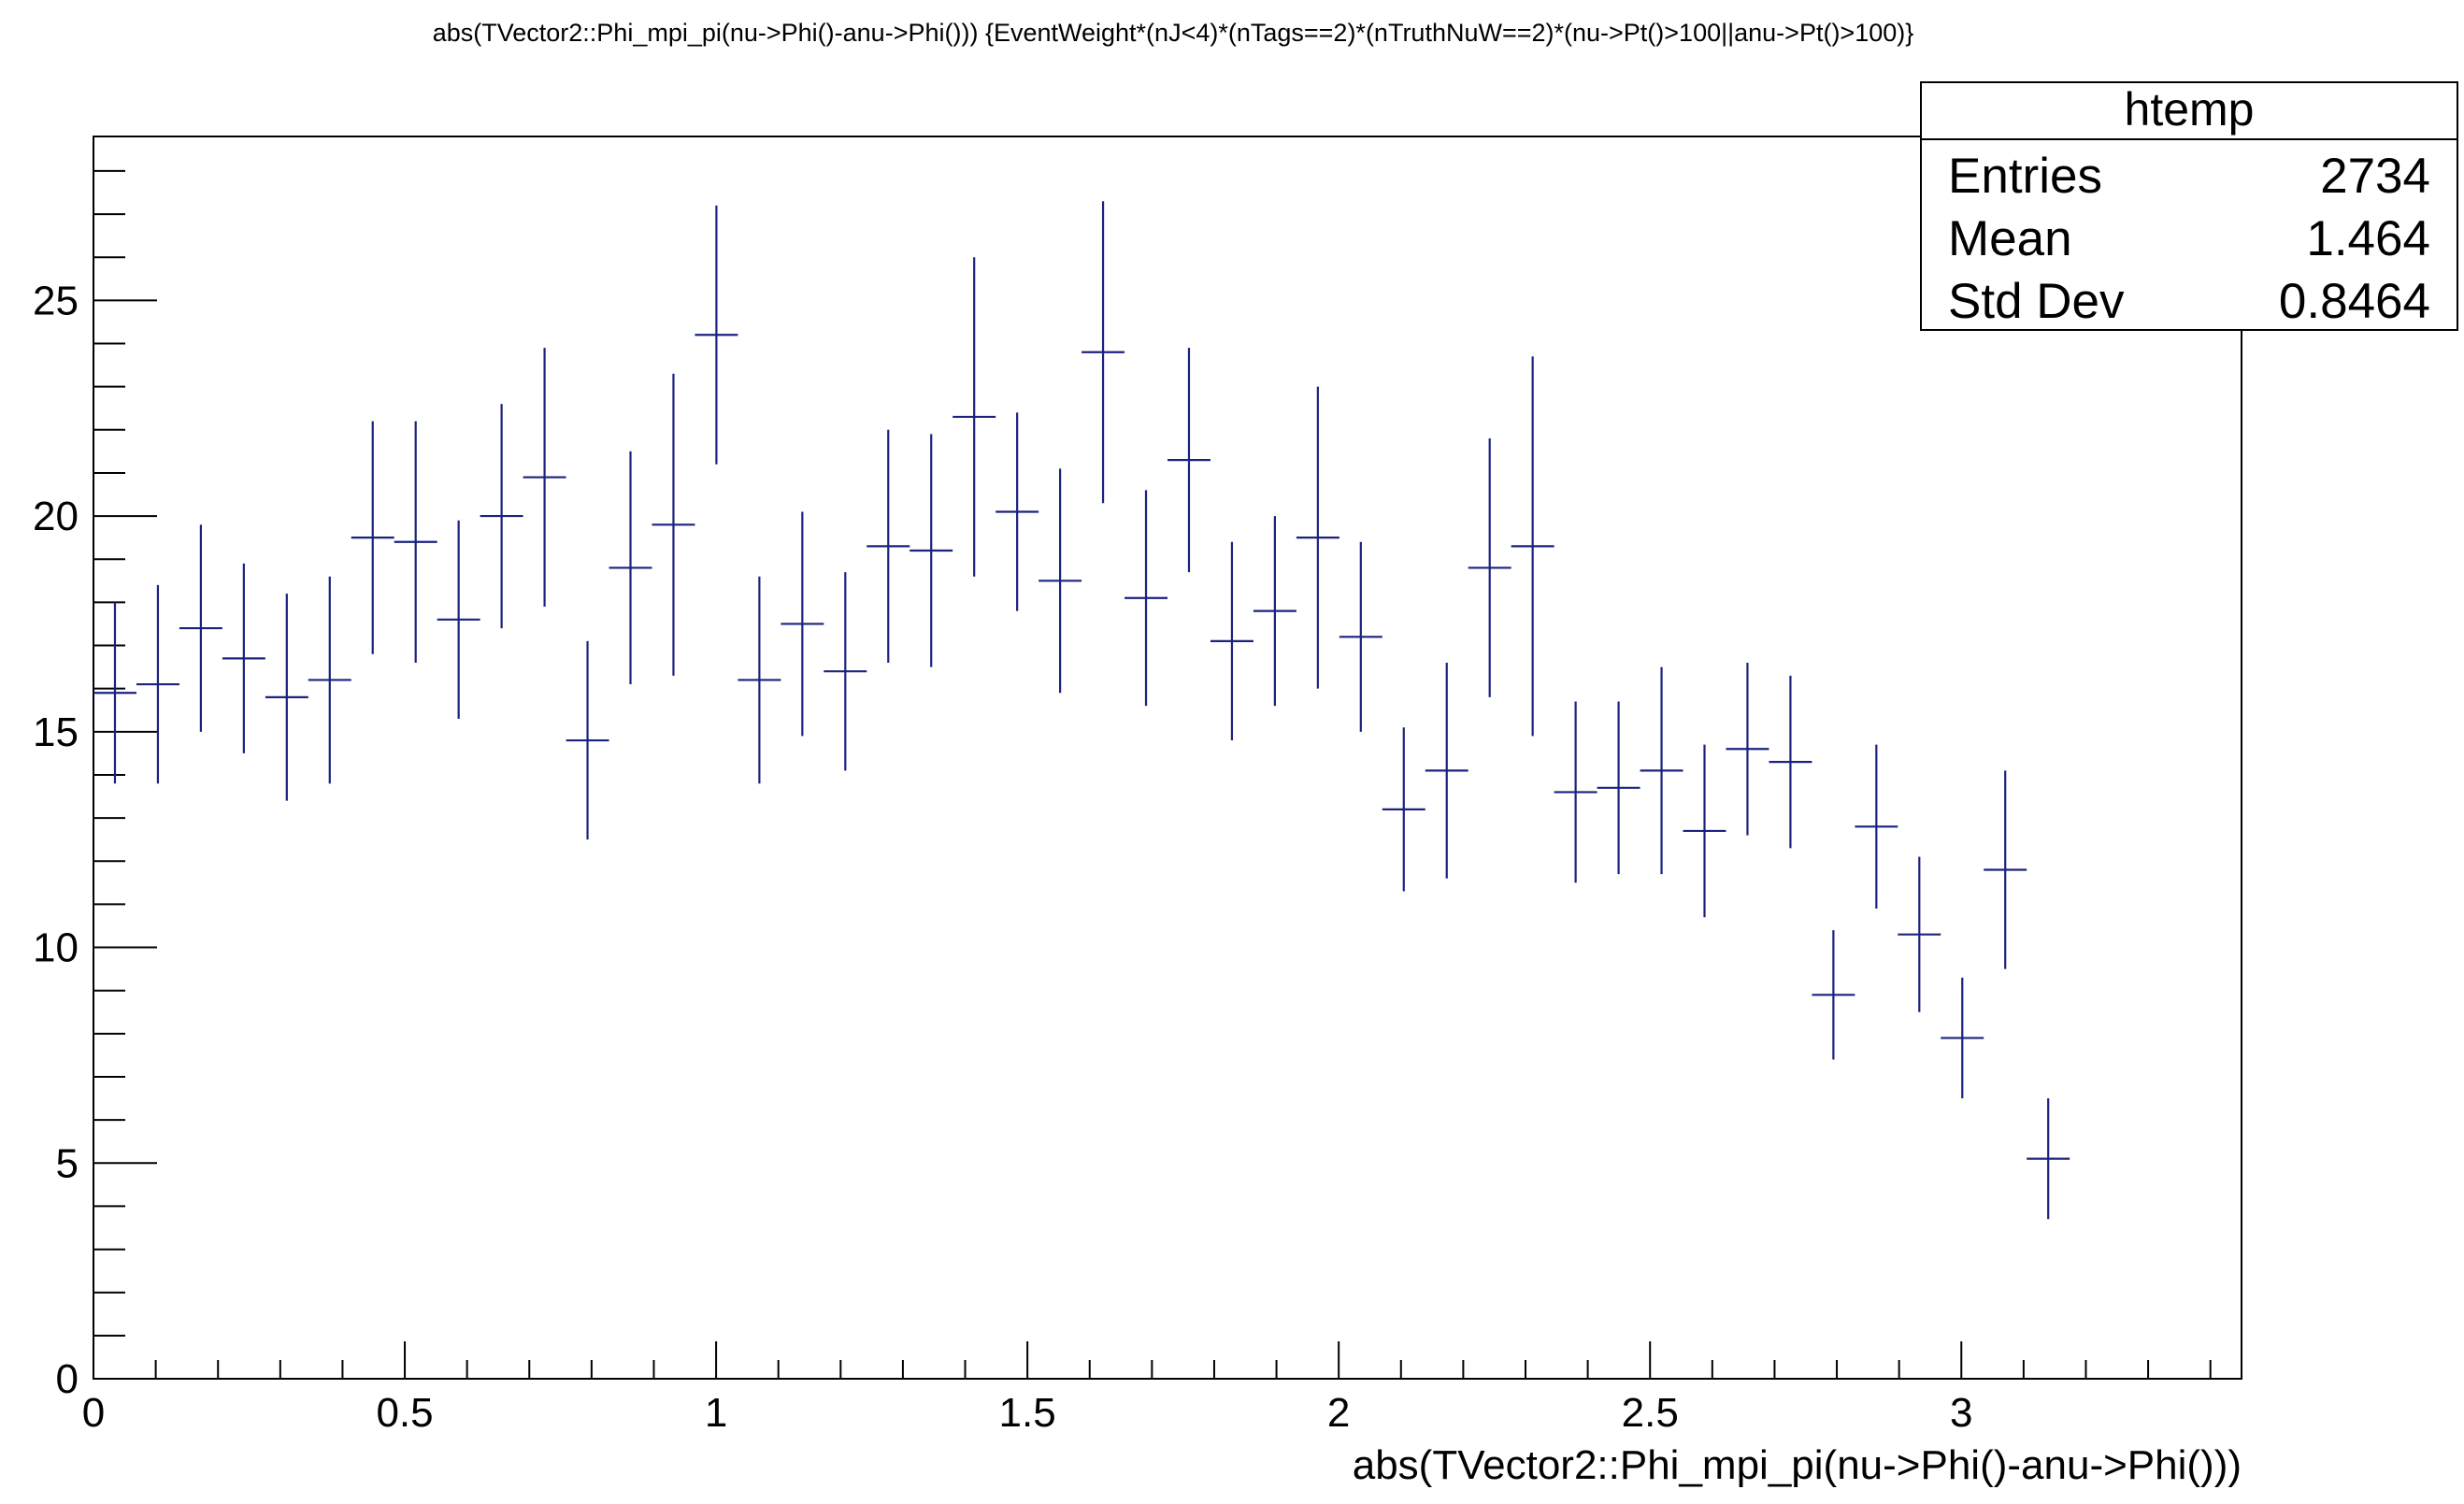  Describe the element at coordinates (56, 300) in the screenshot. I see `y-tick-label: 25` at that location.